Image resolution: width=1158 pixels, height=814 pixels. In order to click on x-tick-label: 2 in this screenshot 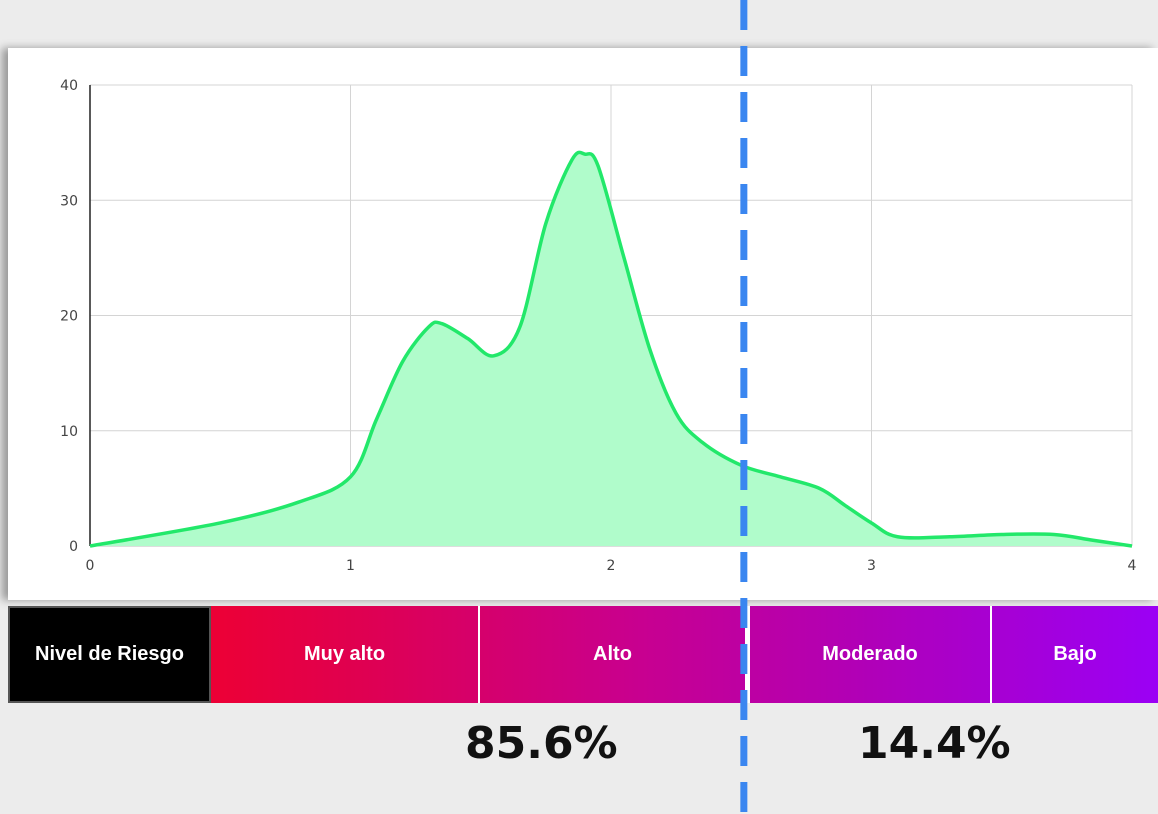, I will do `click(611, 566)`.